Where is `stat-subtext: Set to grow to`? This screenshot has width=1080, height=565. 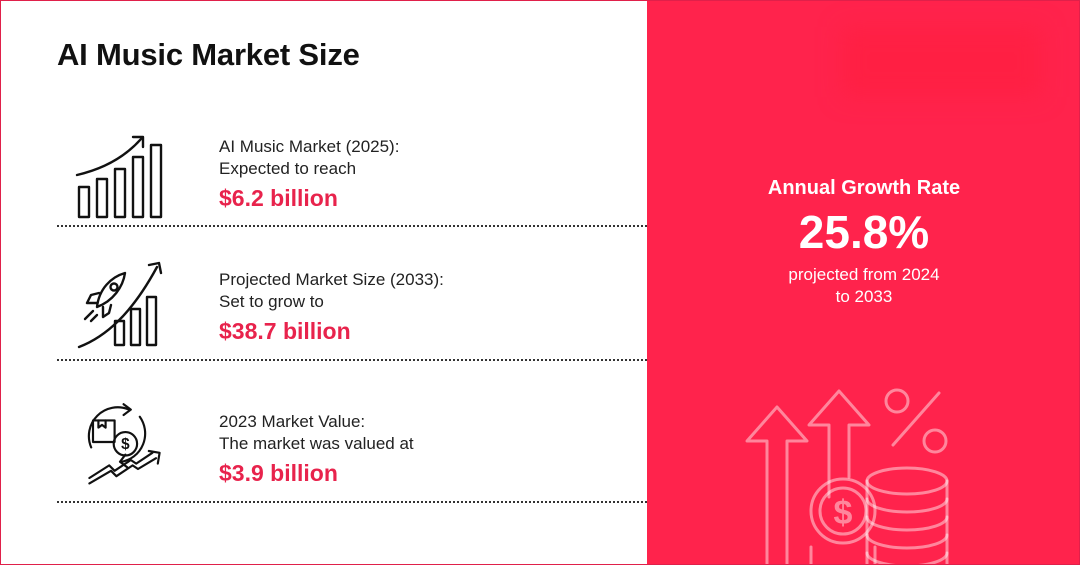
stat-subtext: Set to grow to is located at coordinates (271, 301).